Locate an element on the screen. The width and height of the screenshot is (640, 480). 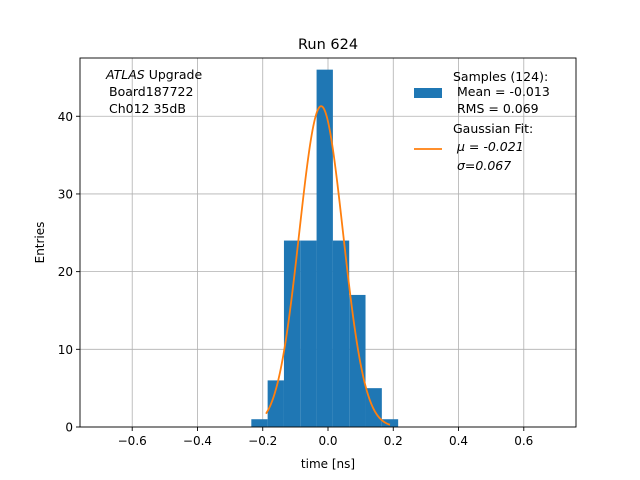
legend-fit-line-2: μ = -0.021 is located at coordinates (490, 146).